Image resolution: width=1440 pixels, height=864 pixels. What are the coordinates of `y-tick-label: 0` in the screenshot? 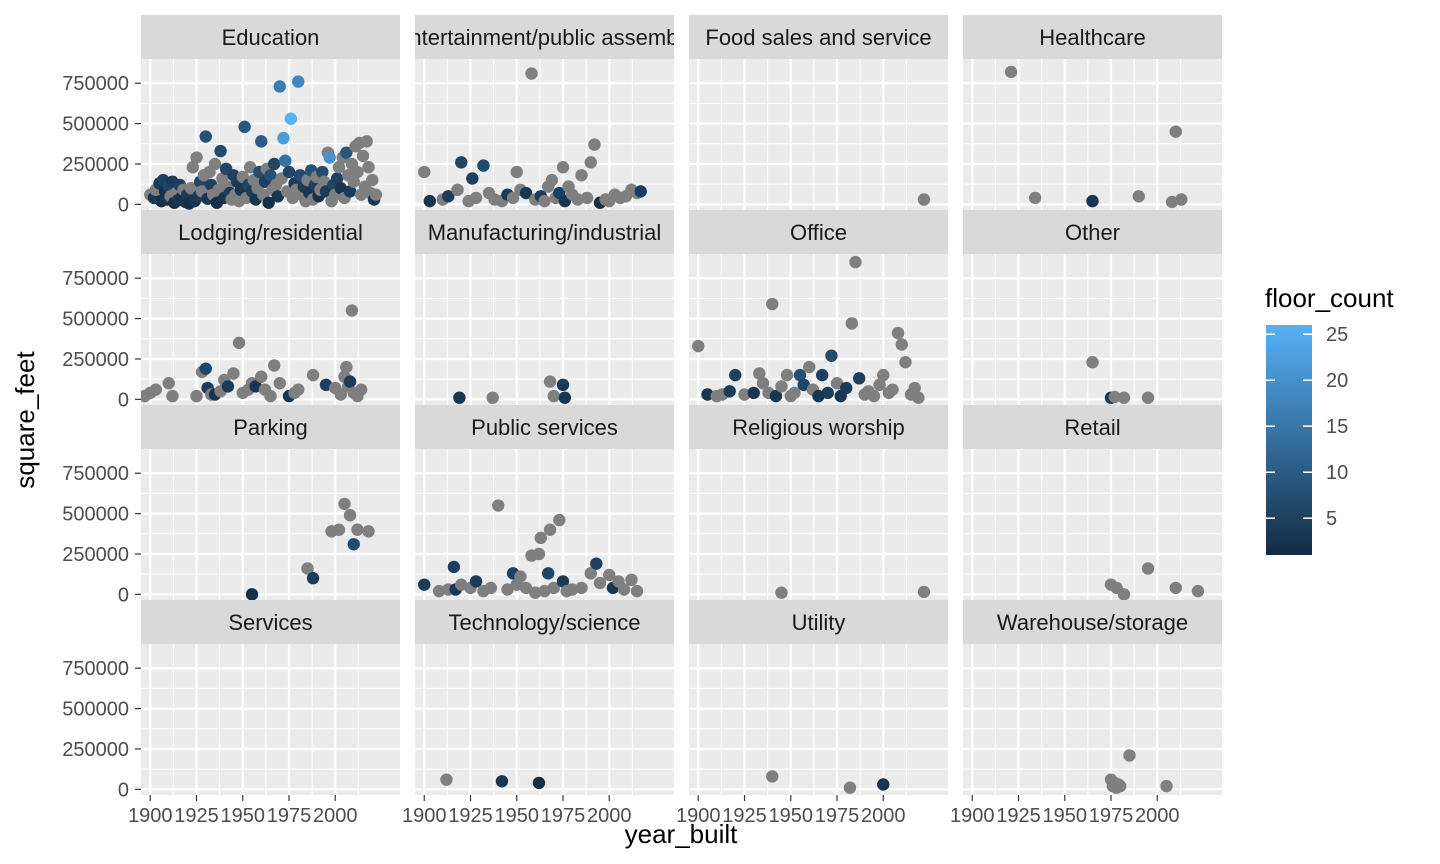 It's located at (123, 595).